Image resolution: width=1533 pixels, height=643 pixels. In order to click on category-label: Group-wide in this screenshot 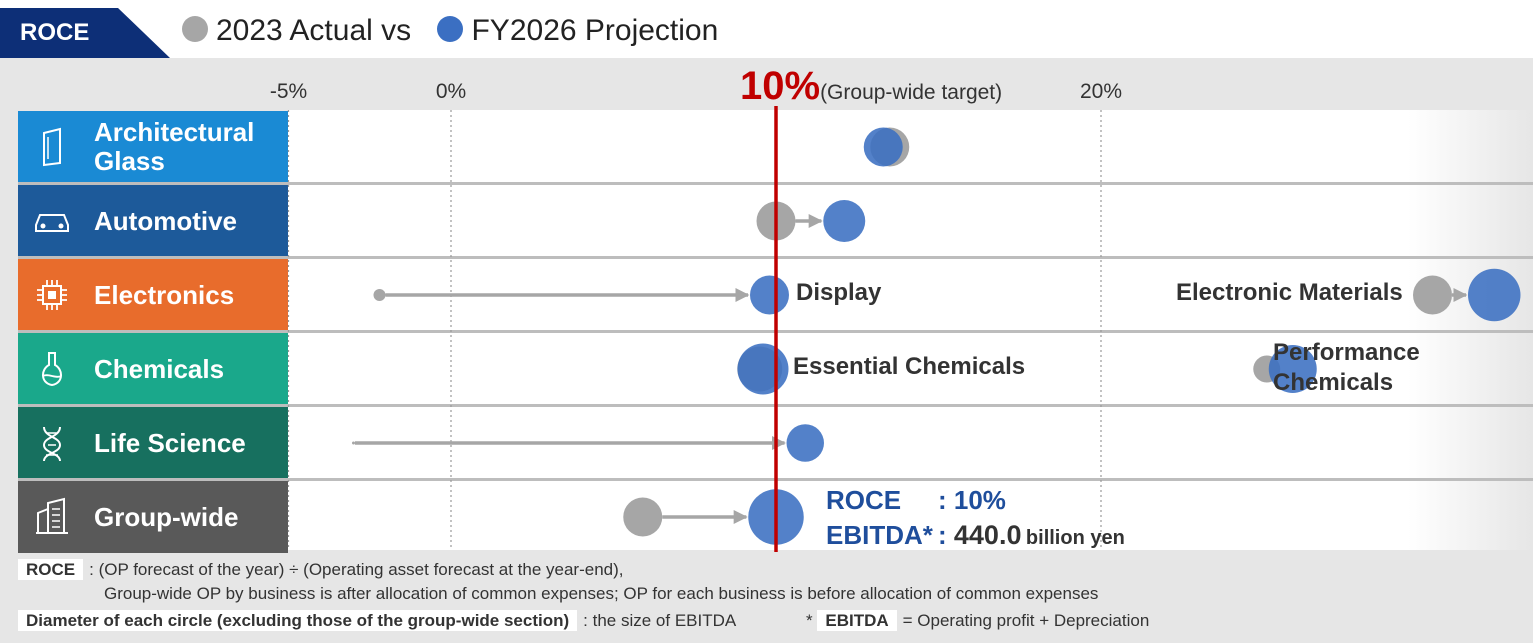, I will do `click(166, 516)`.